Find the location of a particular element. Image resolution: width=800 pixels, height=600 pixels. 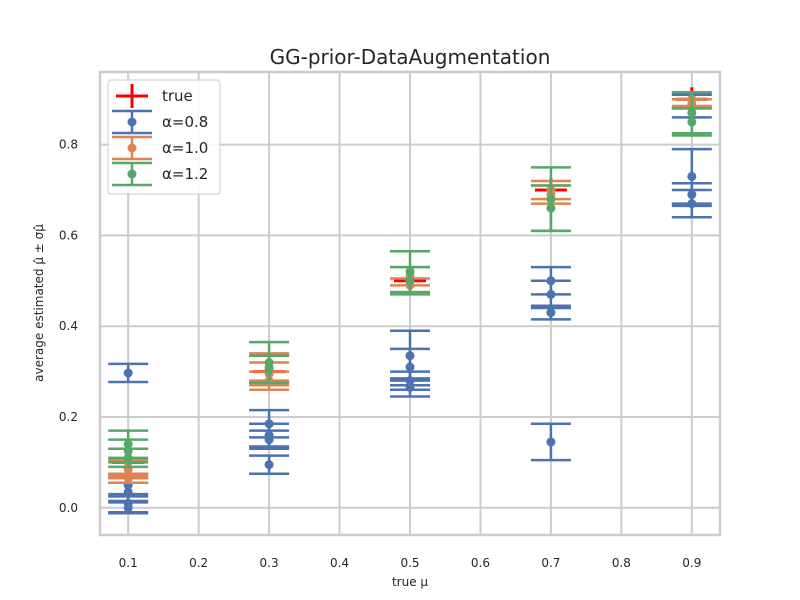

x-axis-ticks: 0.1 0.2 0.3 0.4 0.5 0.6 0.7 0.8 0.9 is located at coordinates (410, 563).